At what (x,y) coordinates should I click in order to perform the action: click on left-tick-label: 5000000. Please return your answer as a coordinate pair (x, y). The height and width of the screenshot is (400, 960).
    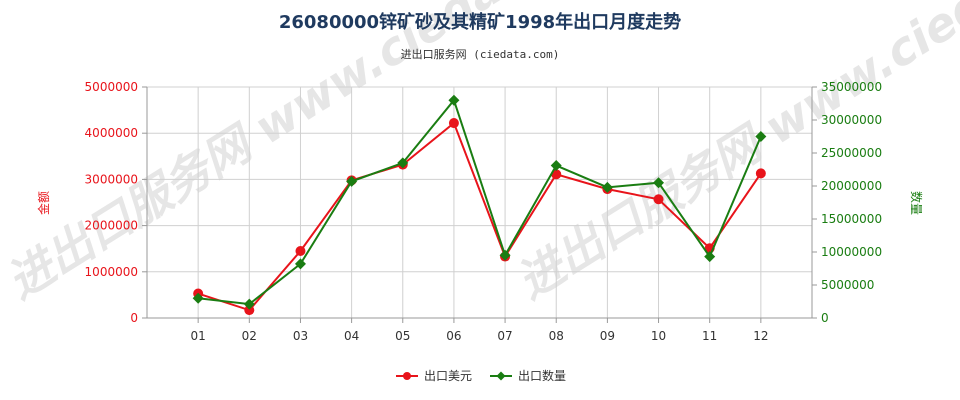
    Looking at the image, I should click on (111, 87).